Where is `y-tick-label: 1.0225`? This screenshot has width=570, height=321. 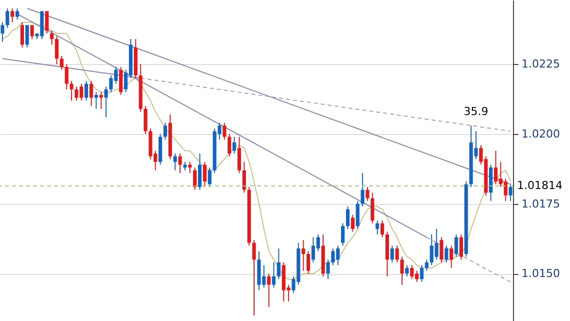
y-tick-label: 1.0225 is located at coordinates (541, 64).